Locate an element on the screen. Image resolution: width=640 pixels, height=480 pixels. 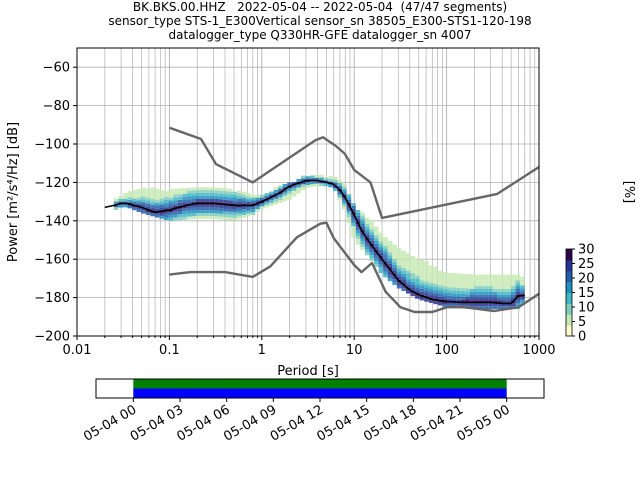
colorbar-tick-label: 0 is located at coordinates (582, 337).